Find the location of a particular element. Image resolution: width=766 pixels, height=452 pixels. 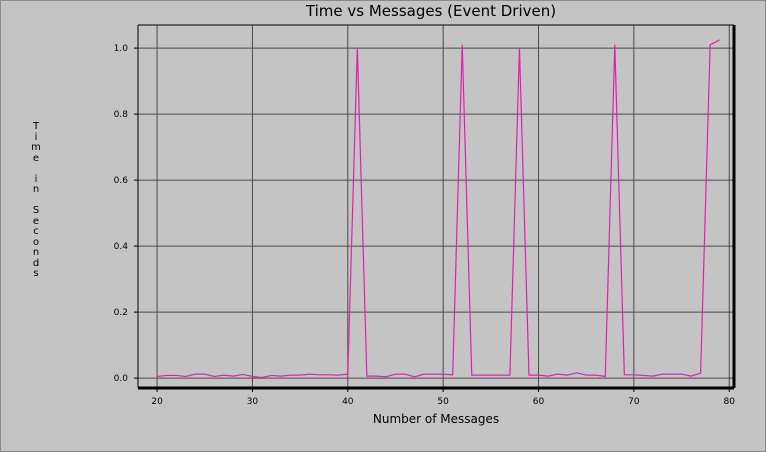

x-tick-label: 40 is located at coordinates (348, 402).